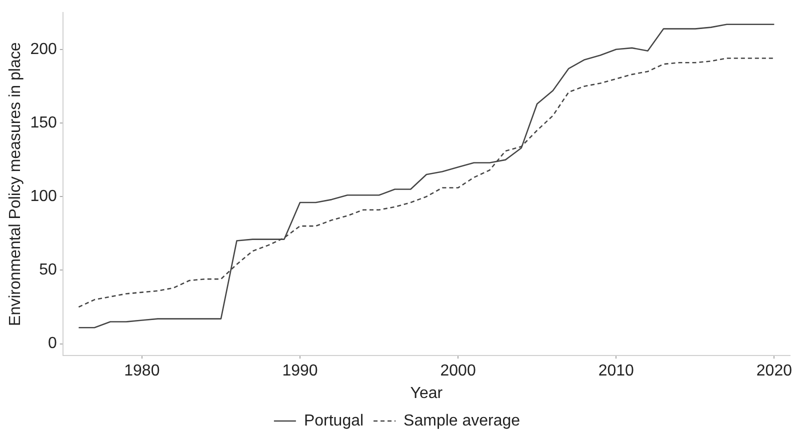  What do you see at coordinates (43, 123) in the screenshot?
I see `y-tick-label: 150` at bounding box center [43, 123].